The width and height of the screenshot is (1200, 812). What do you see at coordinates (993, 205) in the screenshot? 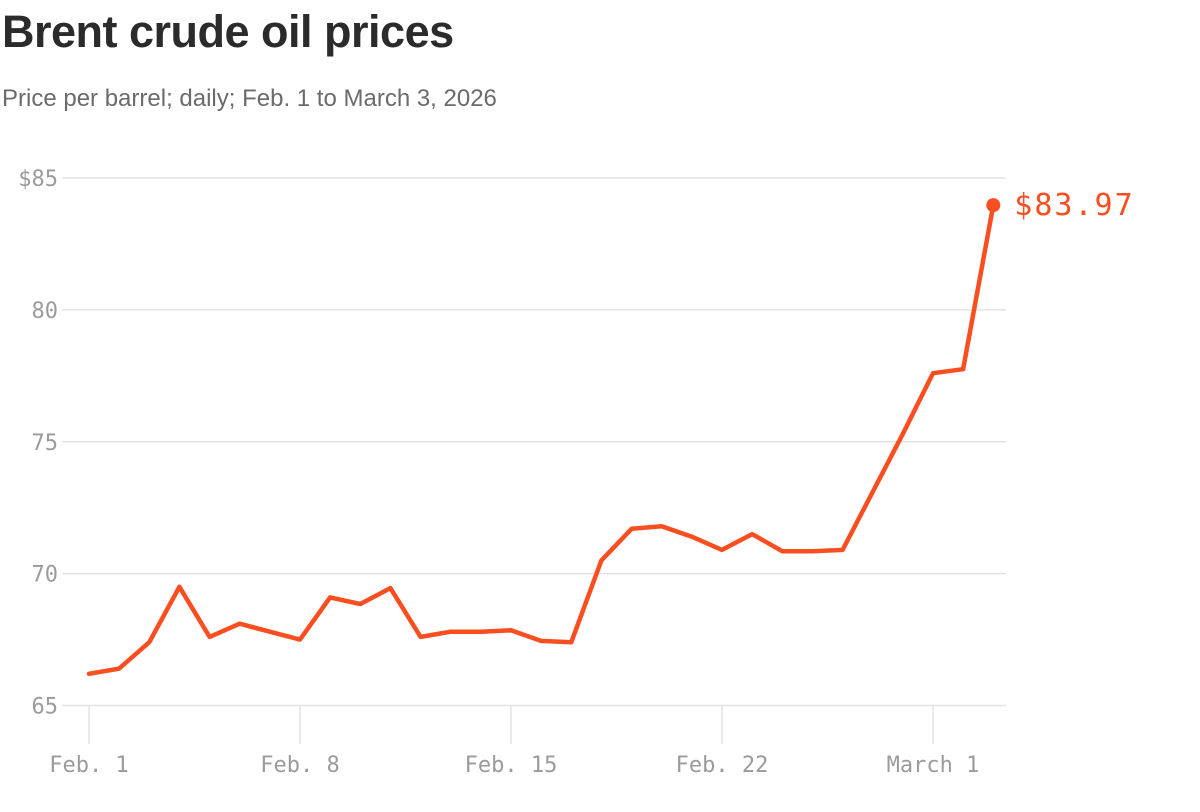
I see `end-point-dot` at bounding box center [993, 205].